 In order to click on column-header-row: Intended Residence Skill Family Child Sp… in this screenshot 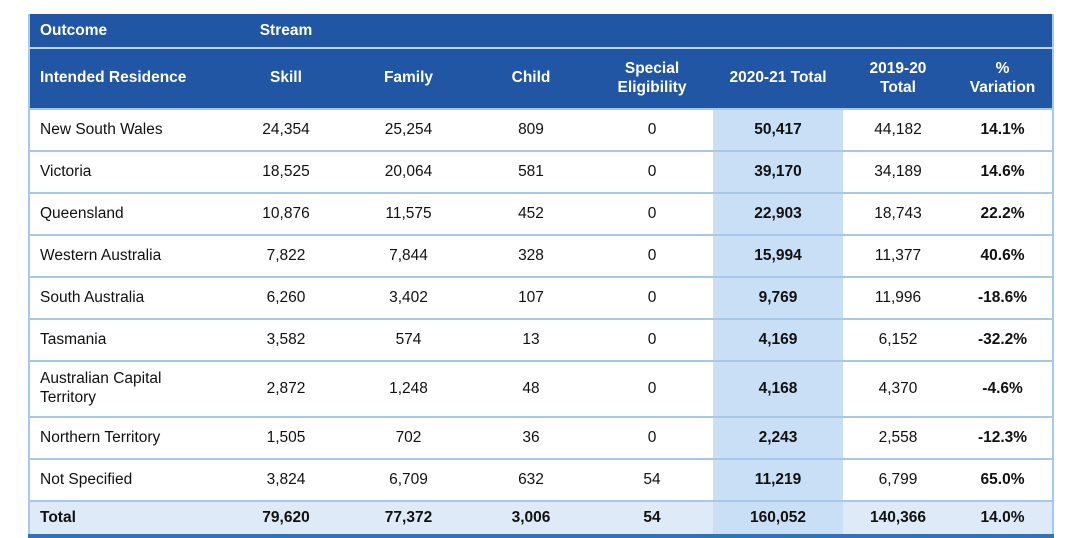, I will do `click(541, 78)`.